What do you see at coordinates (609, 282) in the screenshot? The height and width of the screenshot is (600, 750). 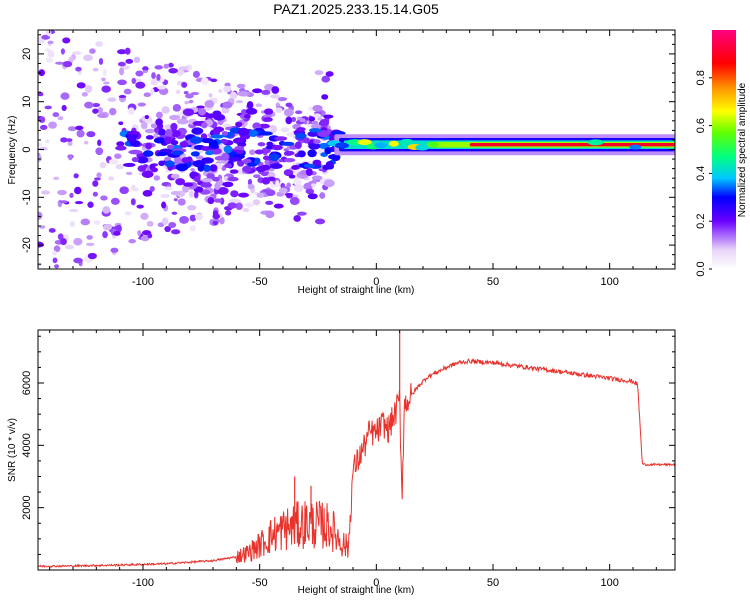 I see `x-tick-label: 100` at bounding box center [609, 282].